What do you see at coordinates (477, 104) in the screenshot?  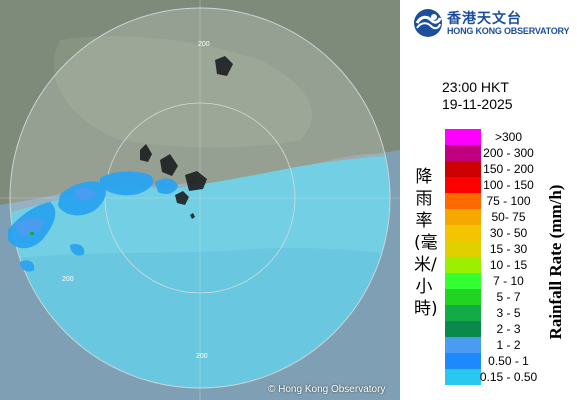 I see `observation-date: 19-11-2025` at bounding box center [477, 104].